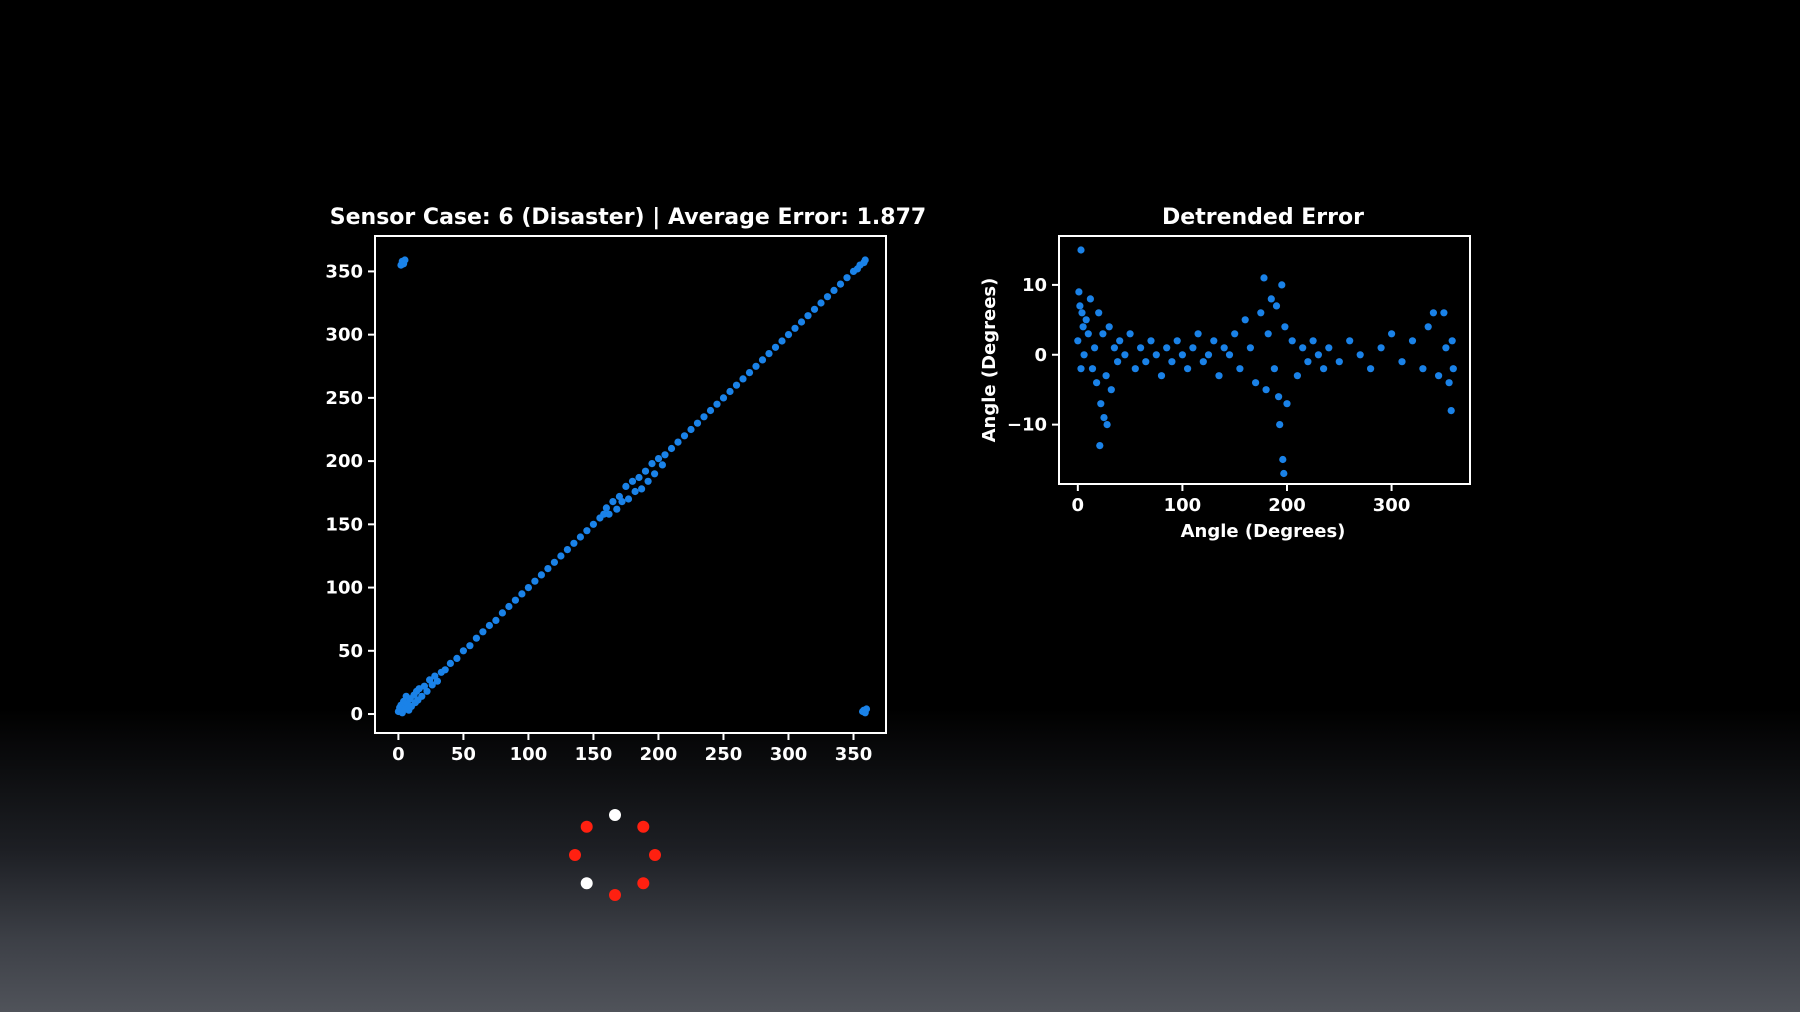 The height and width of the screenshot is (1012, 1800). Describe the element at coordinates (632, 749) in the screenshot. I see `chart-1-x-axis: 0 50 100 150 200 250 300 350` at that location.